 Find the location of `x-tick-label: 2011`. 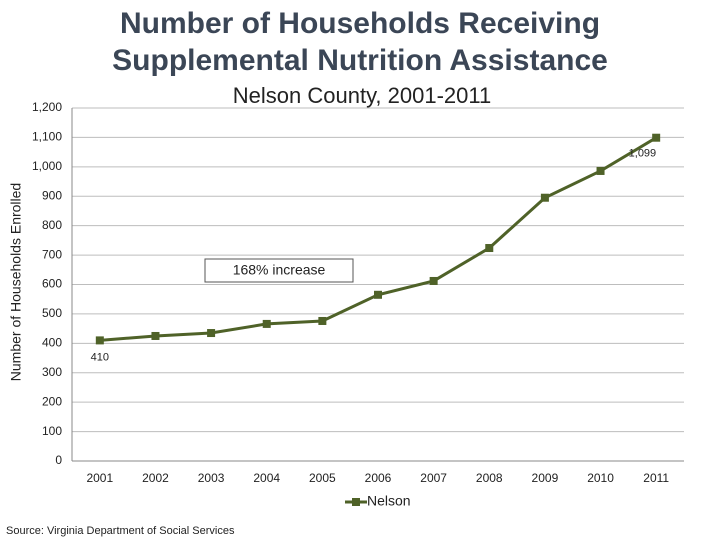

x-tick-label: 2011 is located at coordinates (656, 478).